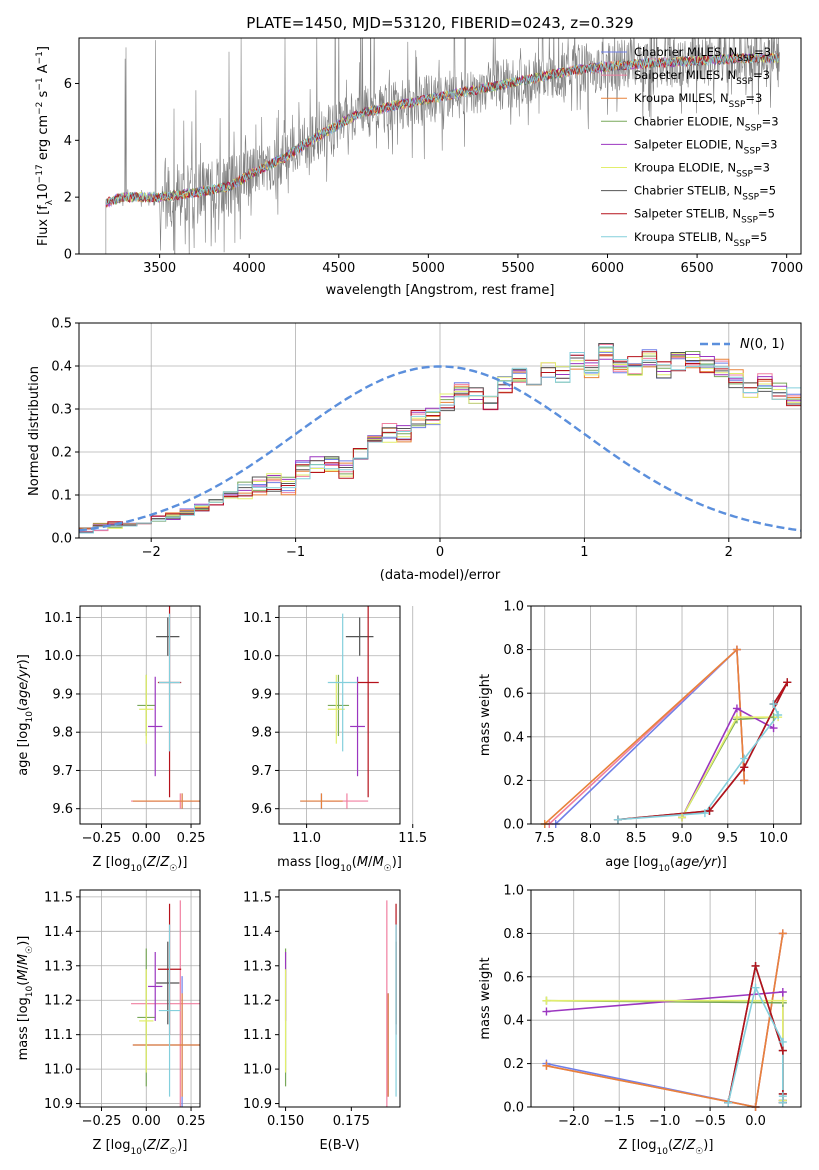 This screenshot has height=1170, width=819. What do you see at coordinates (62, 771) in the screenshot?
I see `y-tick-label: 9.7` at bounding box center [62, 771].